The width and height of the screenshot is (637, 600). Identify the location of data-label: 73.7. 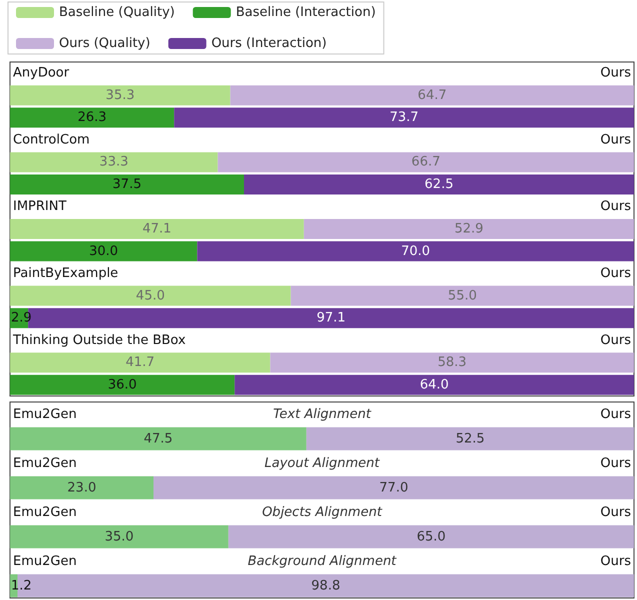
(404, 118).